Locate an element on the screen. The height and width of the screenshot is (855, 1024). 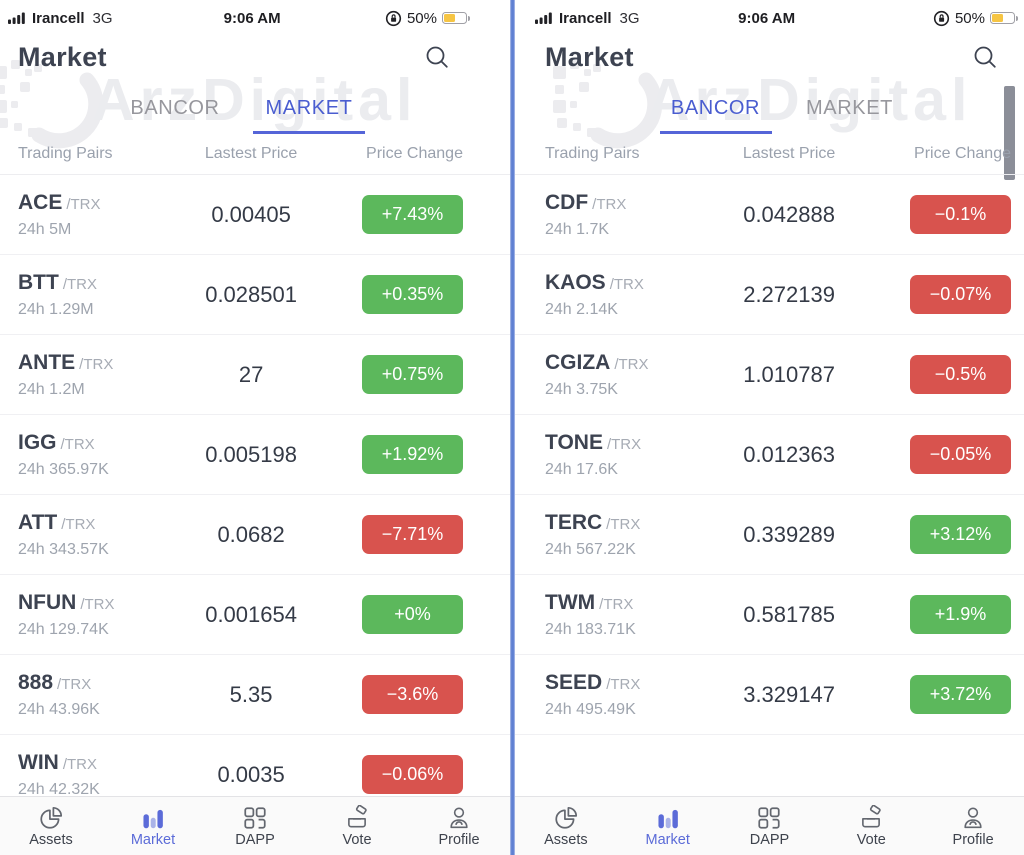
signal-bars-icon is located at coordinates (17, 18).